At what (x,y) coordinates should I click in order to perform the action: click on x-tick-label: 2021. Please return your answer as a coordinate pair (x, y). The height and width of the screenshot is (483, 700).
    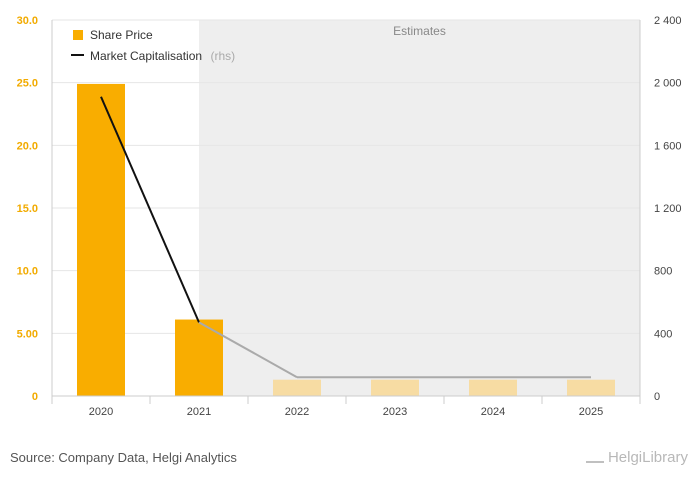
    Looking at the image, I should click on (199, 412).